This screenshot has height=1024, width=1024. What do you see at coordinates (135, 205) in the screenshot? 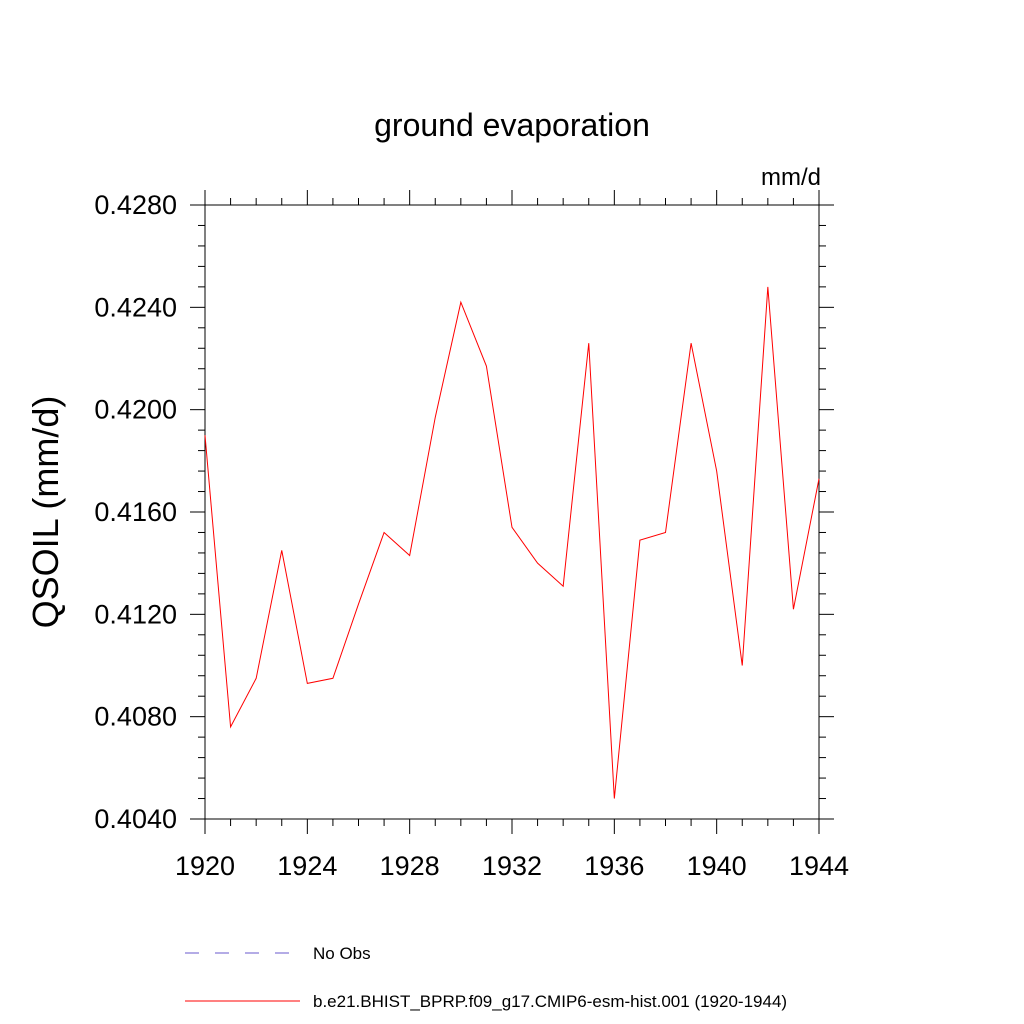
I see `y-tick-label: 0.4280` at bounding box center [135, 205].